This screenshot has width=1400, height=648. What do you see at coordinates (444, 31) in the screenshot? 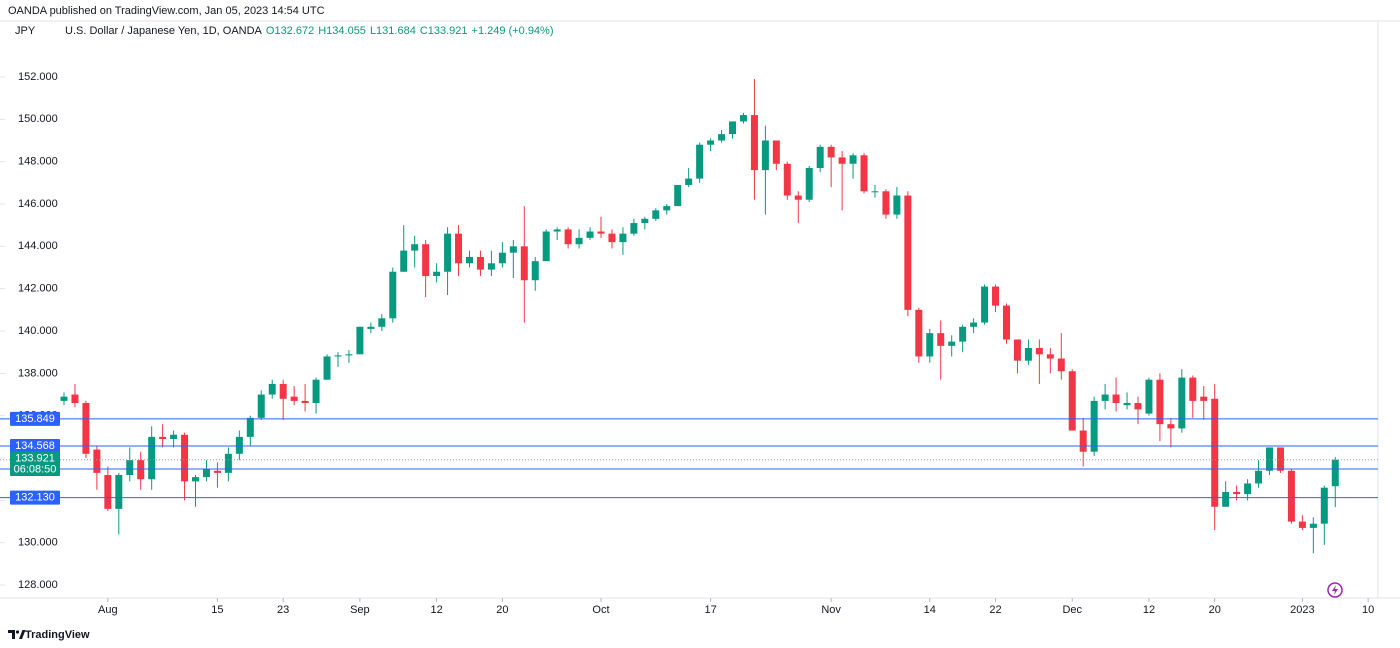
I see `ohlc-close: C133.921` at bounding box center [444, 31].